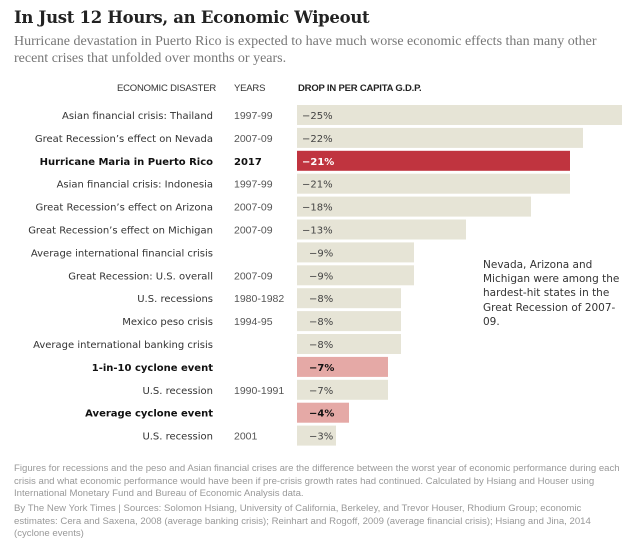 The width and height of the screenshot is (640, 552). Describe the element at coordinates (250, 88) in the screenshot. I see `column-header-years: YEARS` at that location.